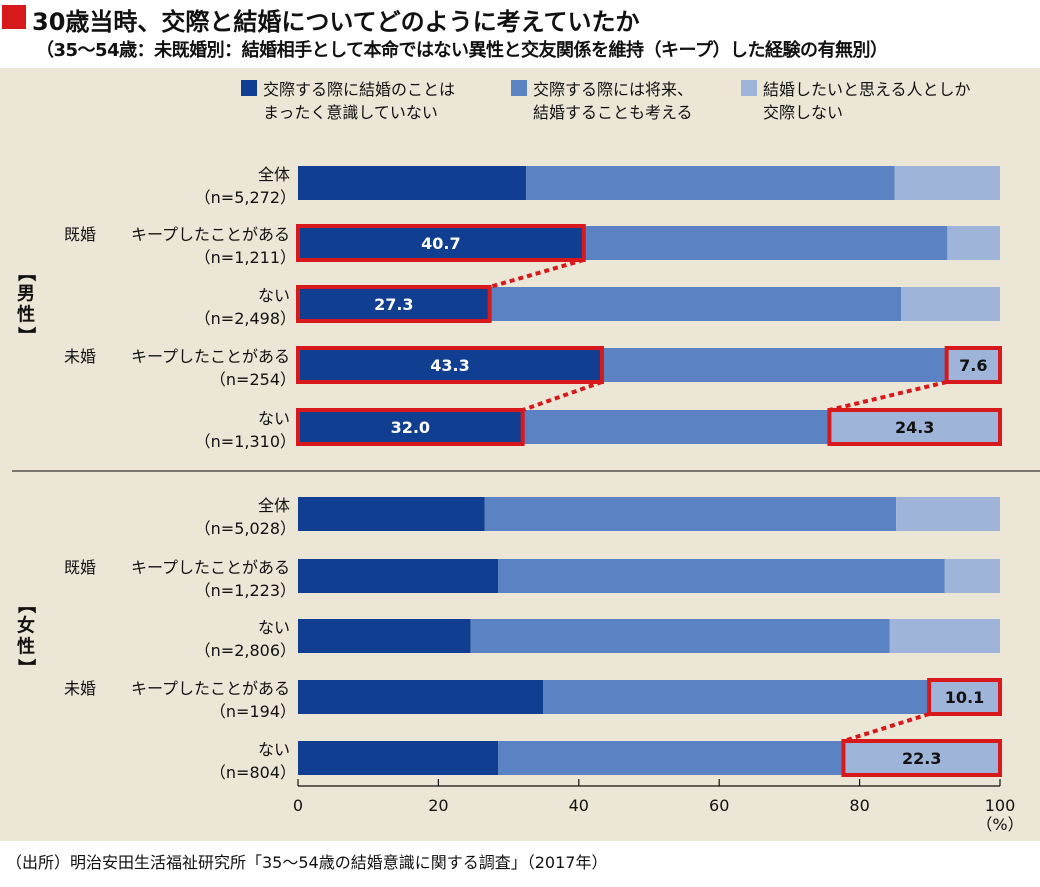 This screenshot has width=1040, height=887. I want to click on row-sample-size: （n=5,028）, so click(245, 528).